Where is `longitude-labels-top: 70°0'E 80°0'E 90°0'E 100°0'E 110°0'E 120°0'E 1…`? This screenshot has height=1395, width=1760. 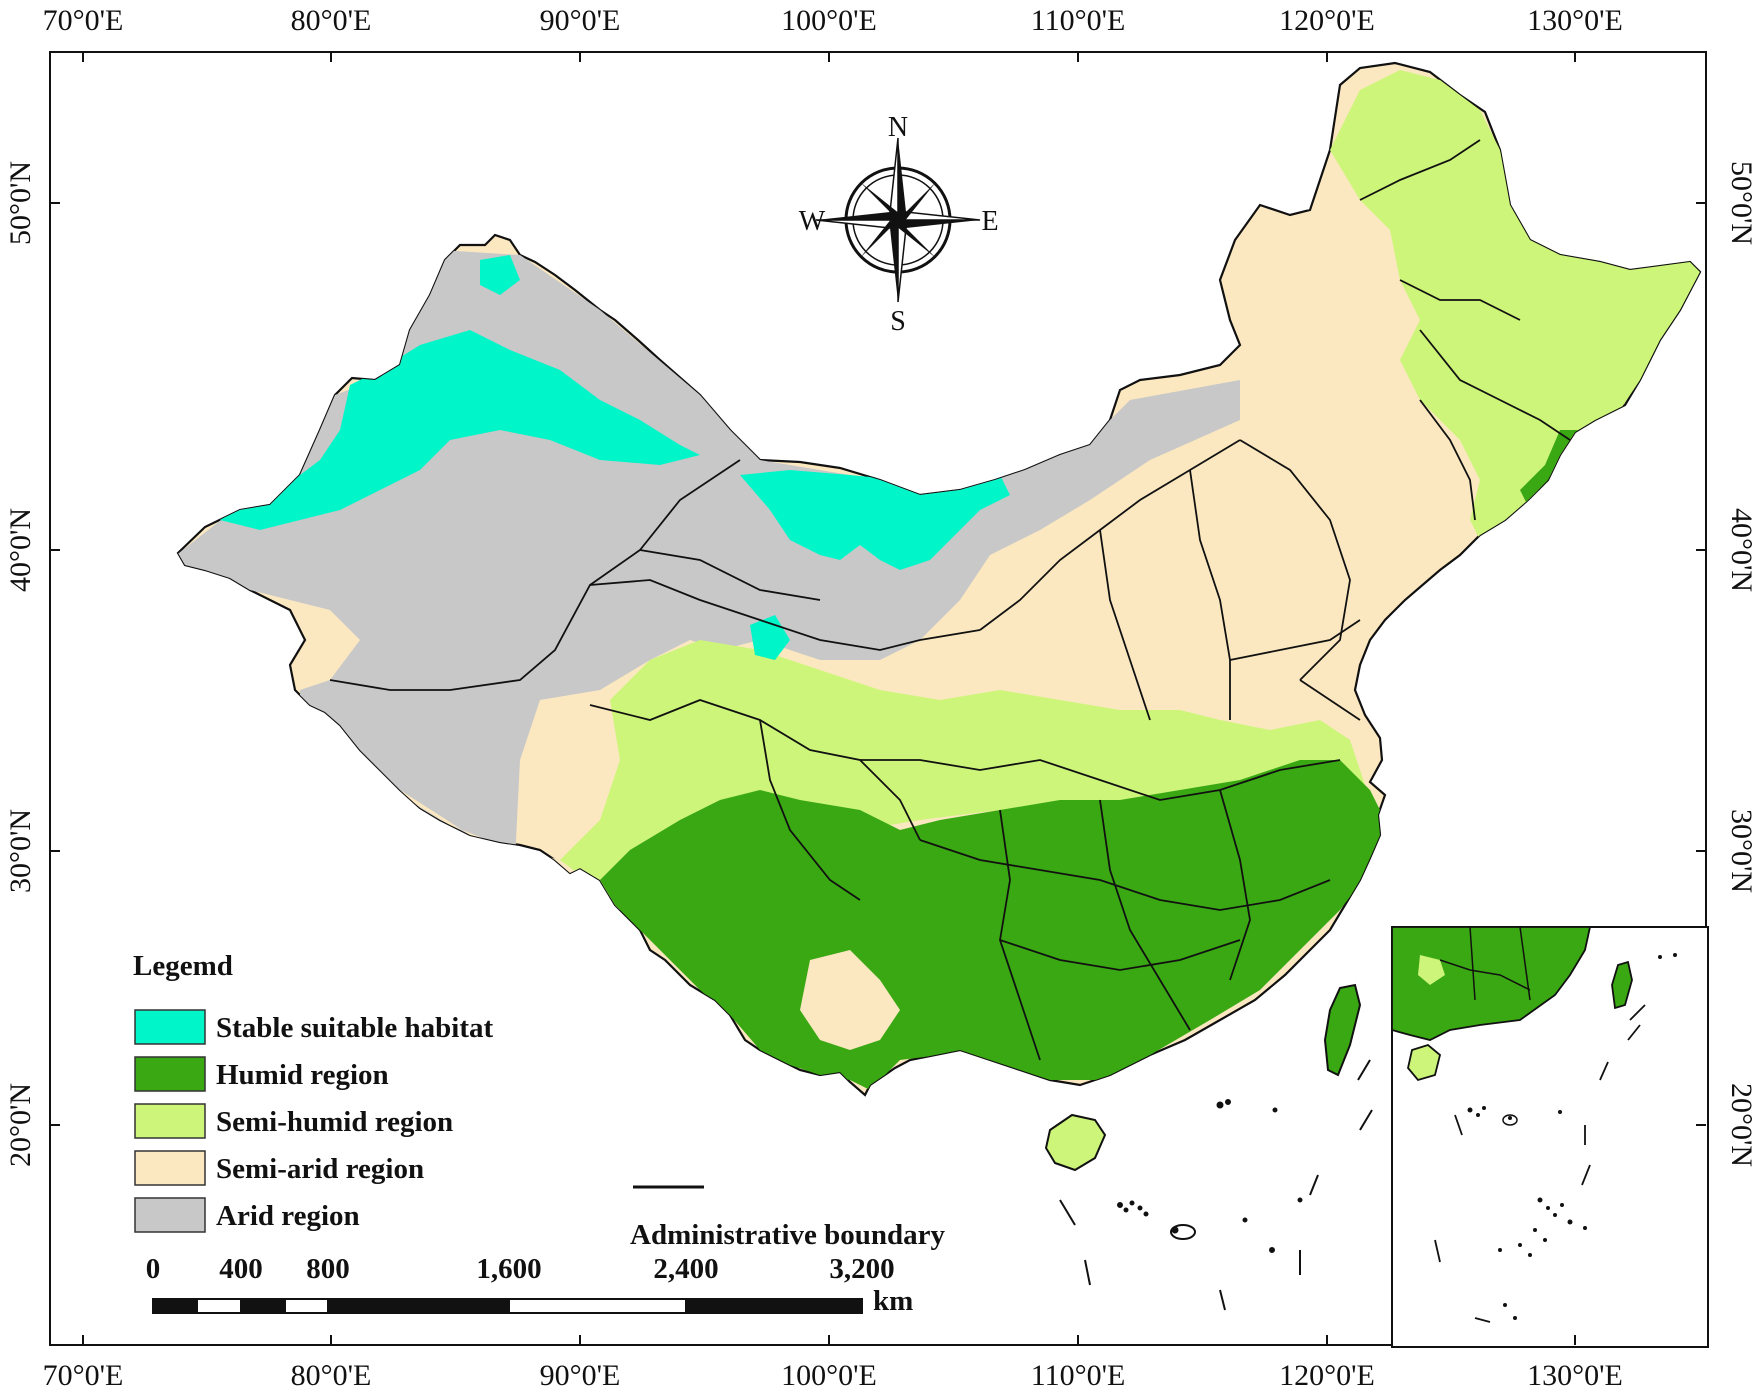 longitude-labels-top: 70°0'E 80°0'E 90°0'E 100°0'E 110°0'E 120°0'E 1… is located at coordinates (833, 33).